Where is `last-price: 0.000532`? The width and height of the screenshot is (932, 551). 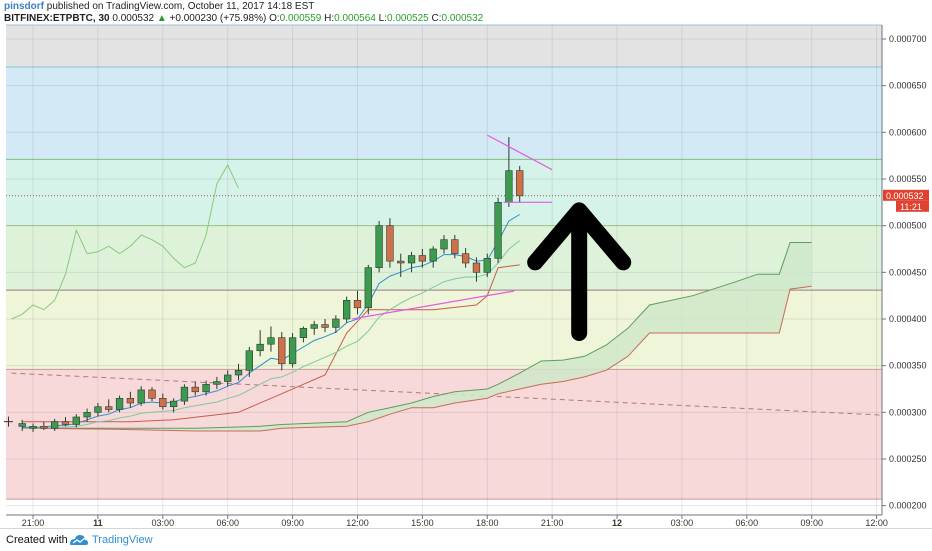
last-price: 0.000532 is located at coordinates (133, 18).